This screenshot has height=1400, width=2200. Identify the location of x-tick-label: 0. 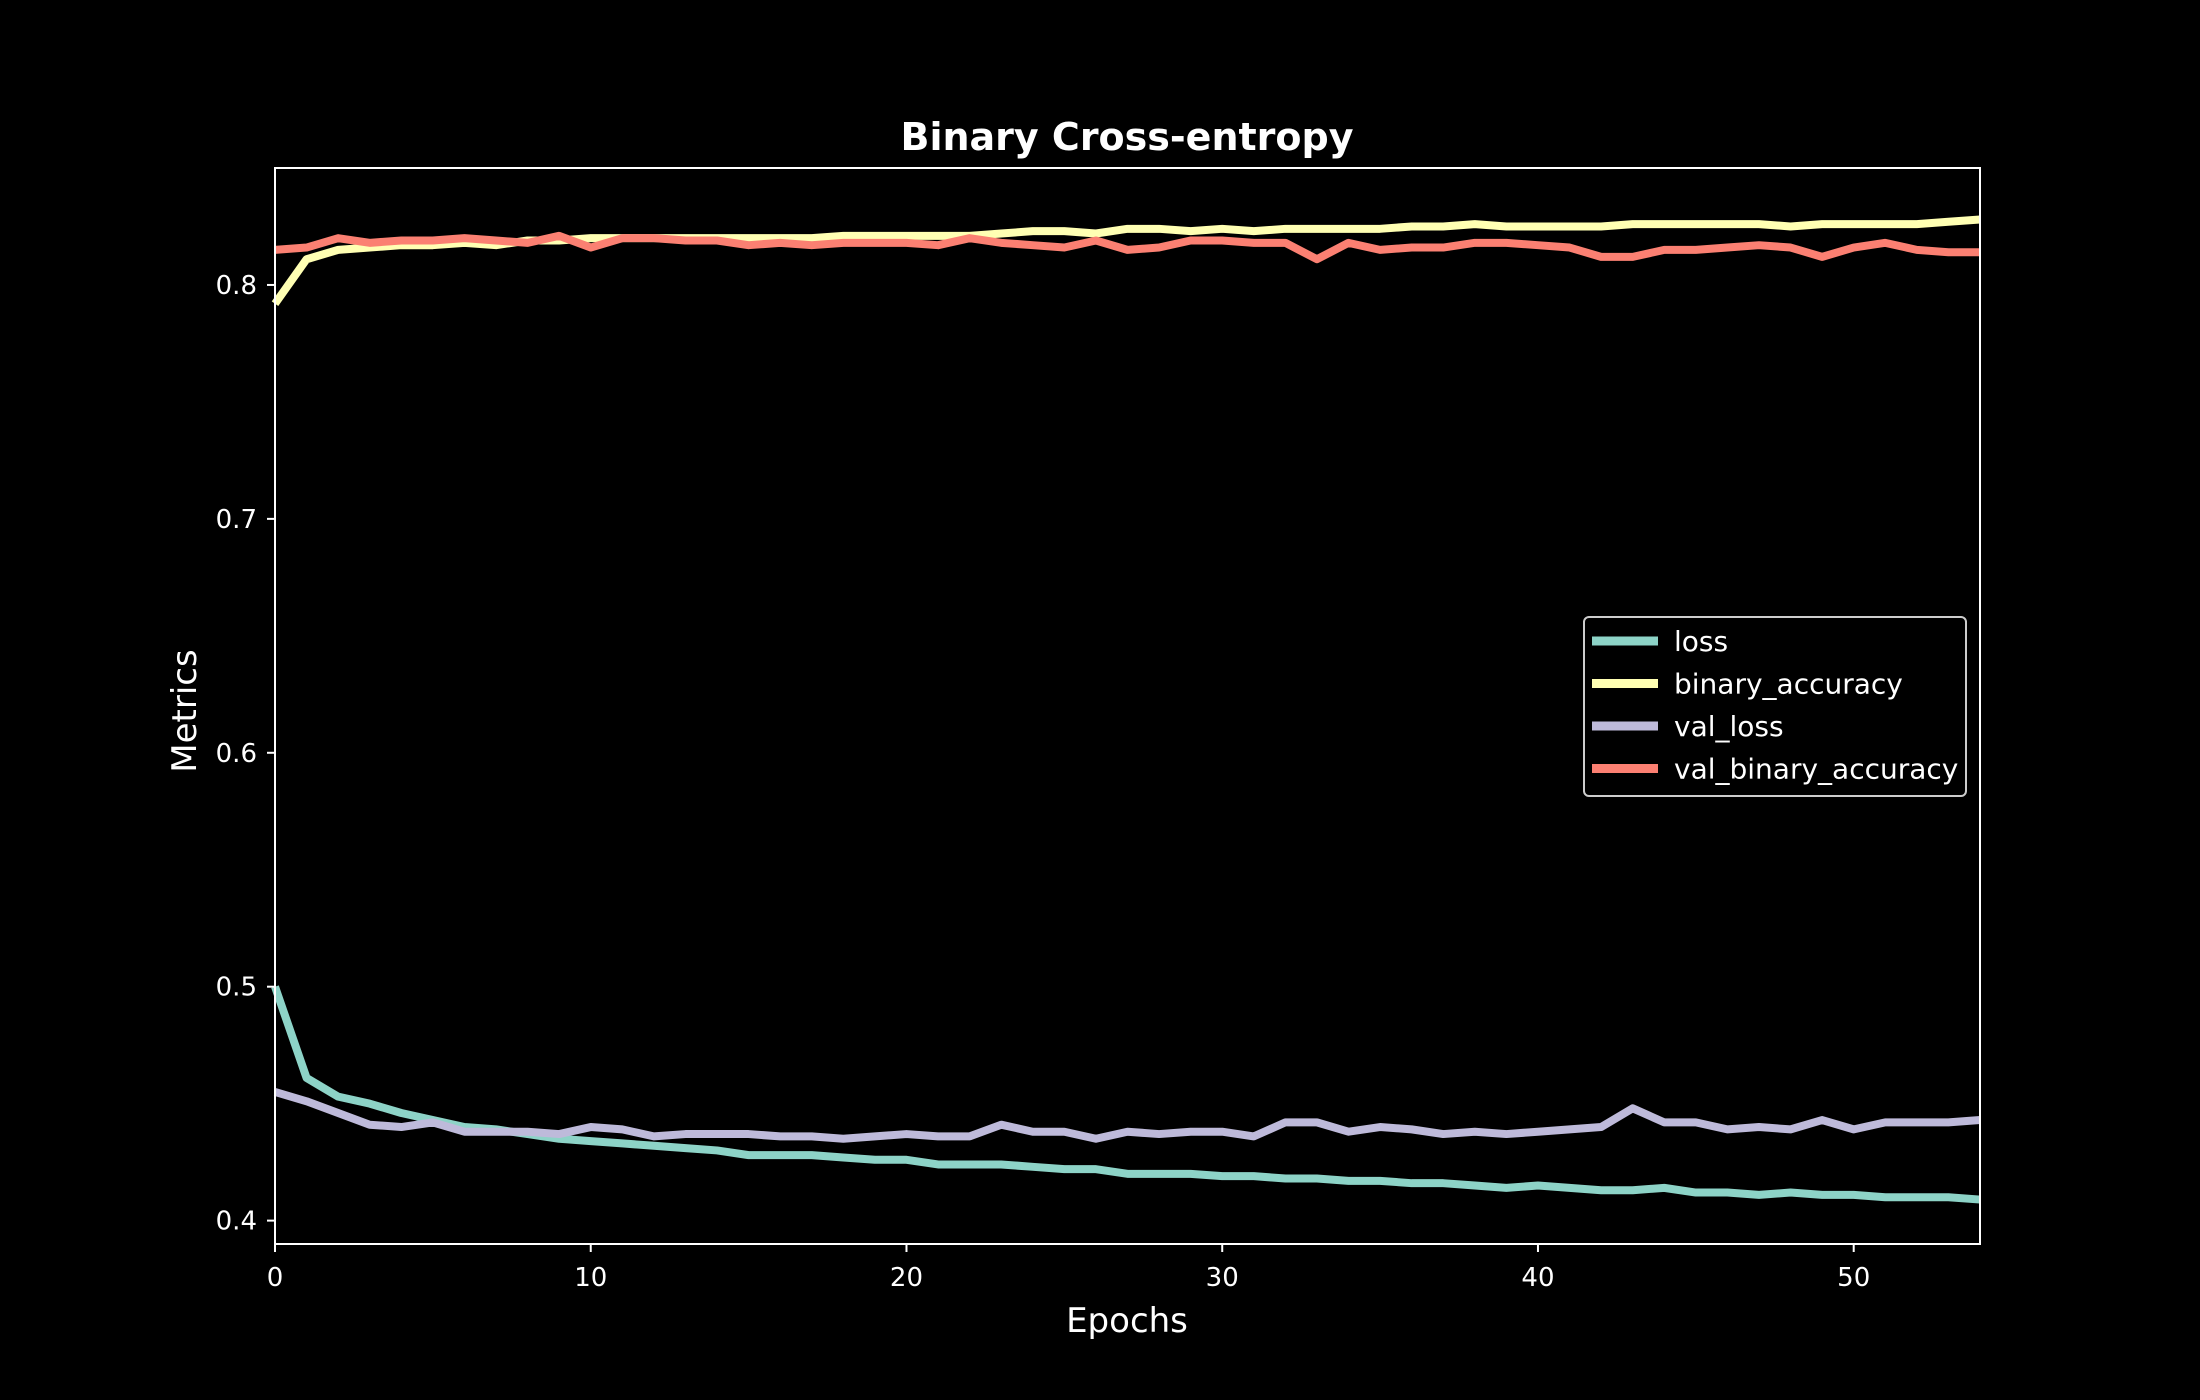
(275, 1278).